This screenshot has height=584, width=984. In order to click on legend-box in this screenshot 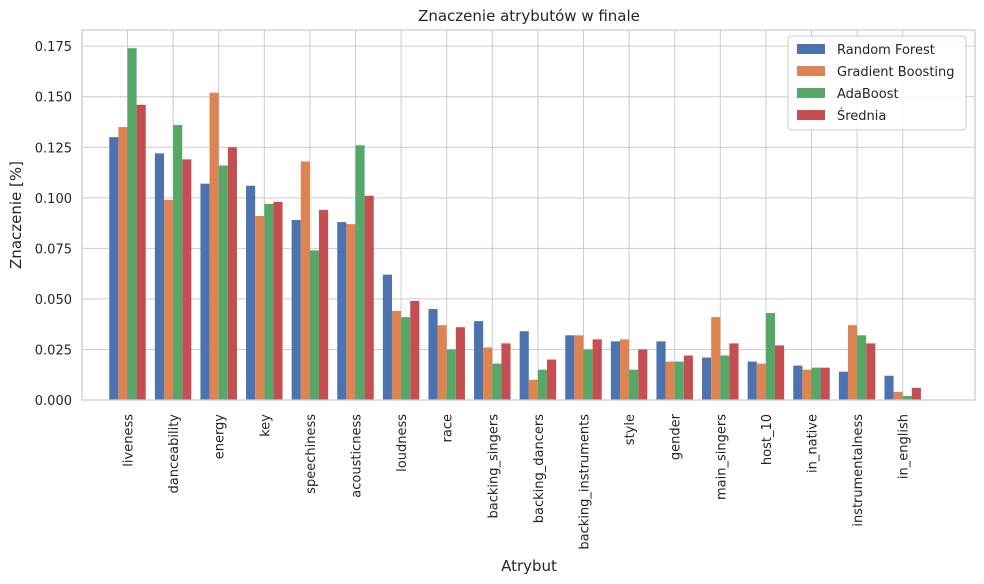, I will do `click(877, 83)`.